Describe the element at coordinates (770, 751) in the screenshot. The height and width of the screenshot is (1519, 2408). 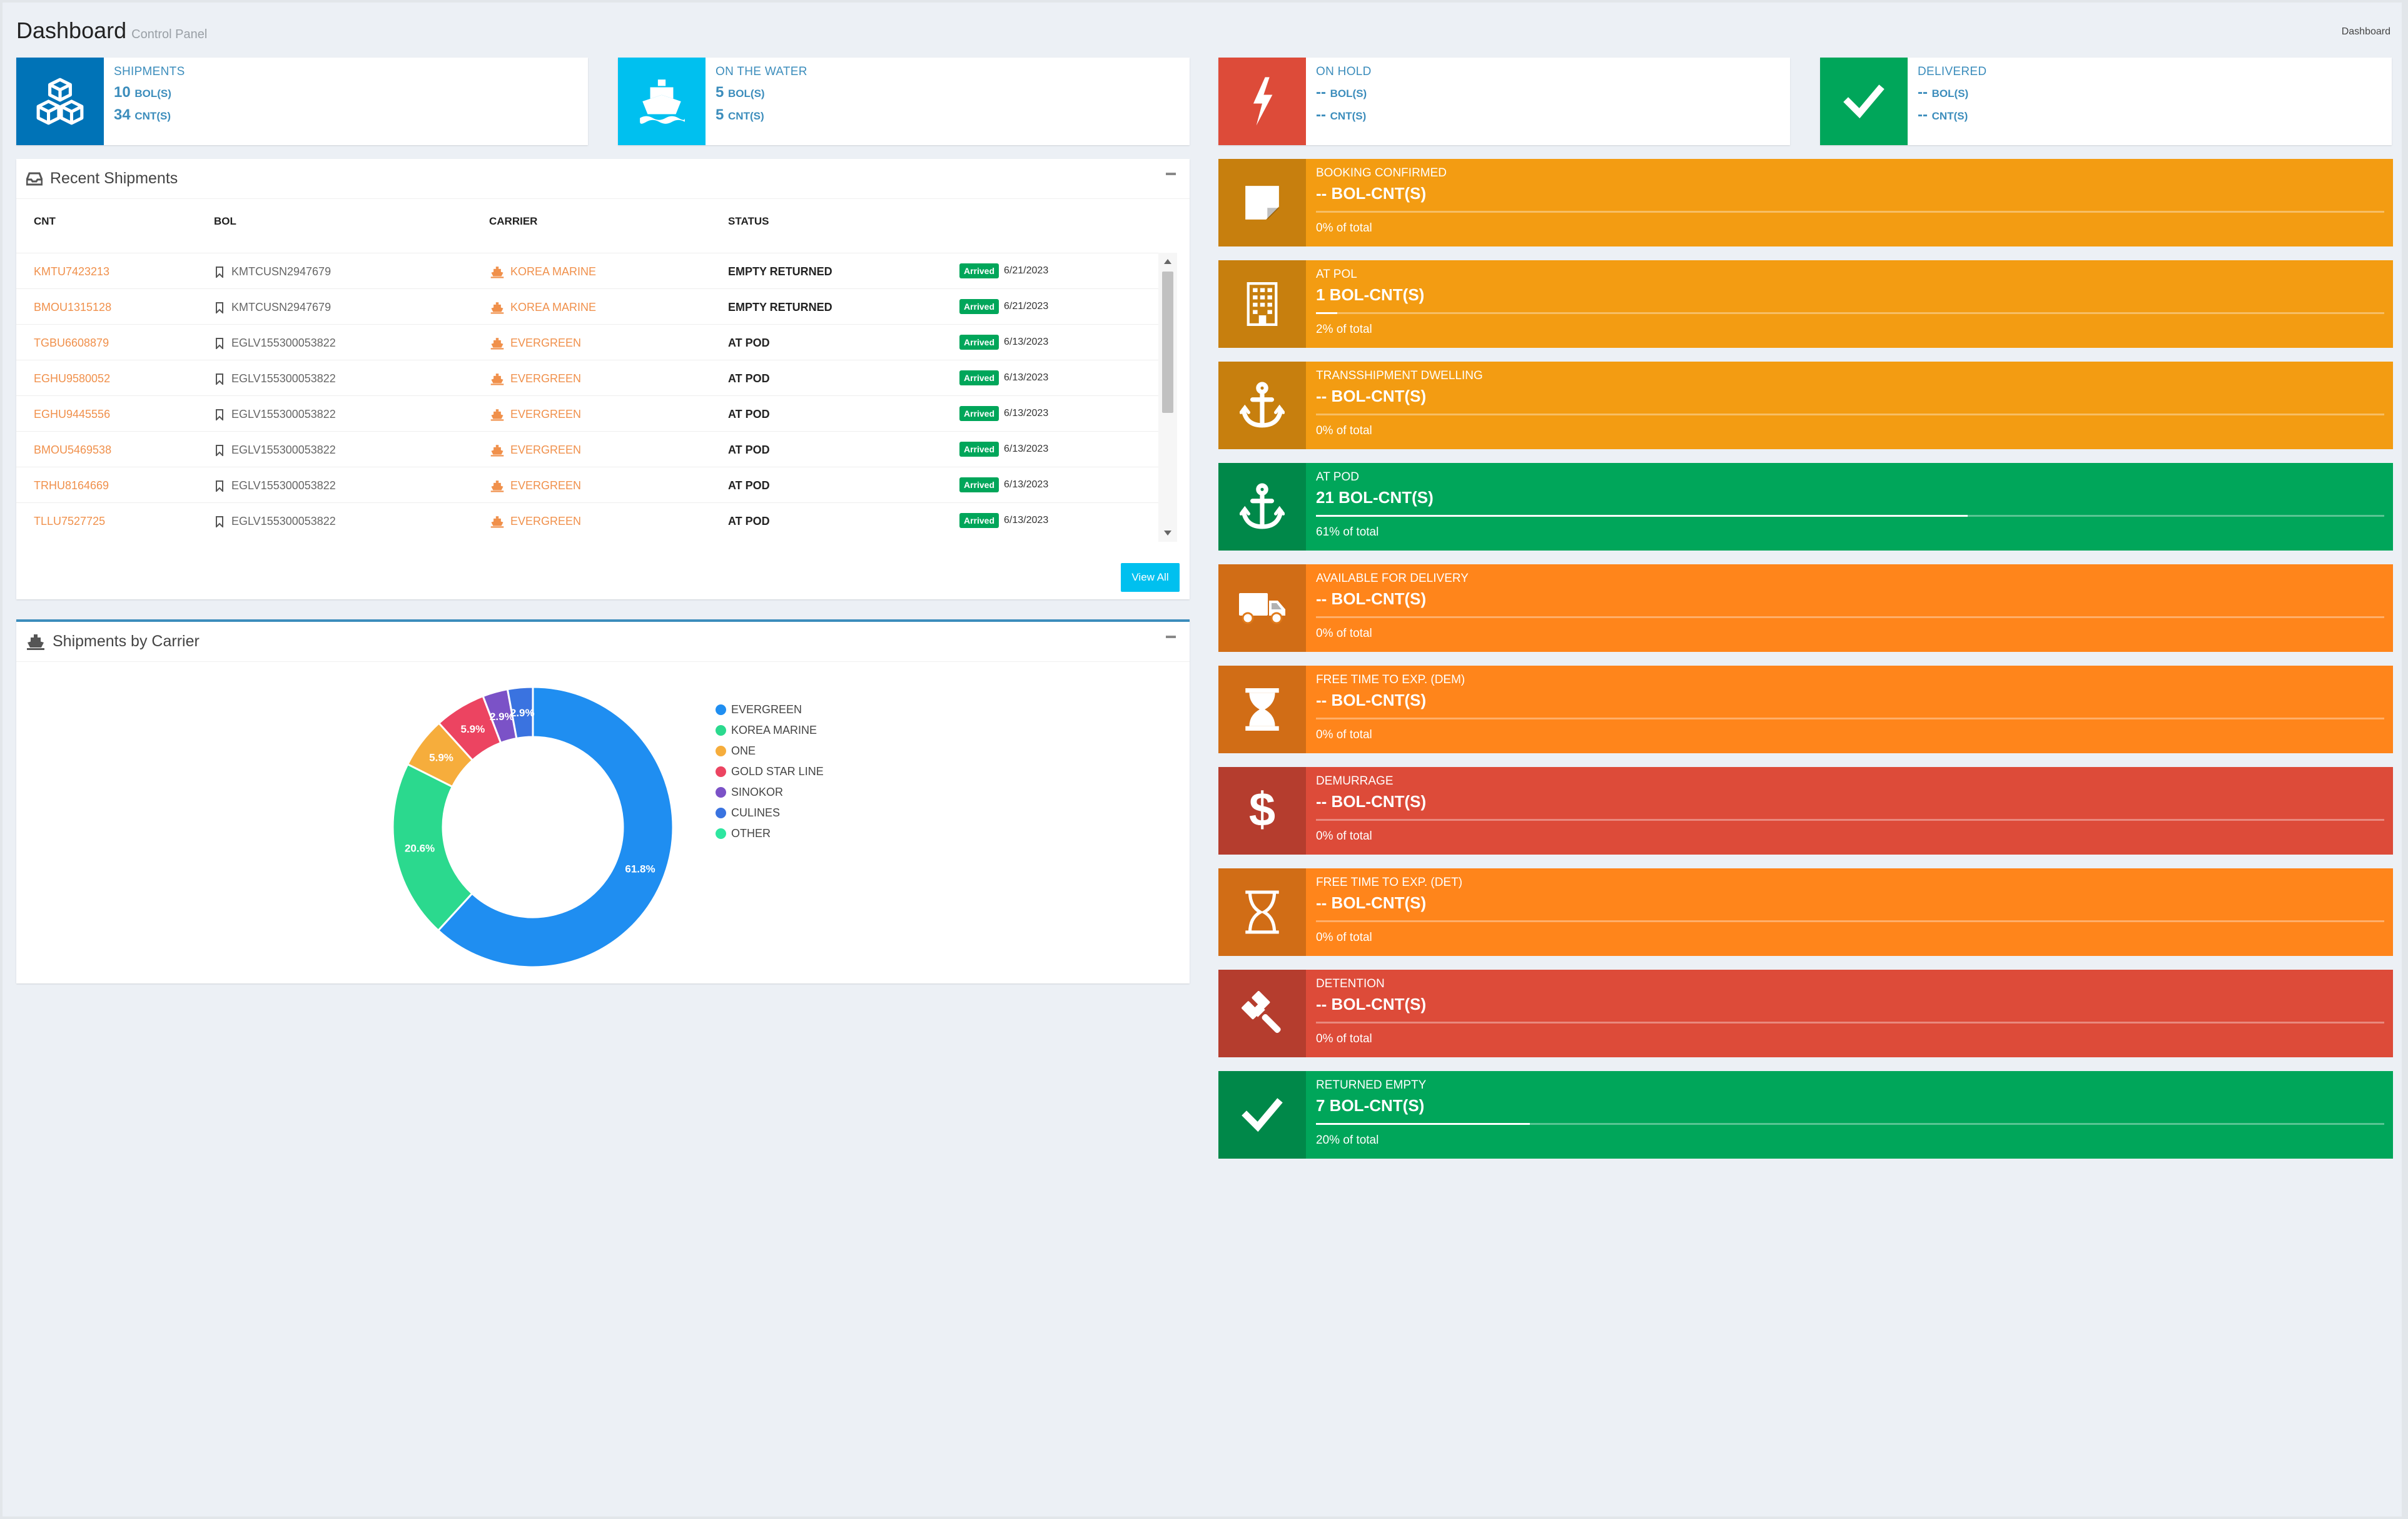
I see `legend-item: ONE` at that location.